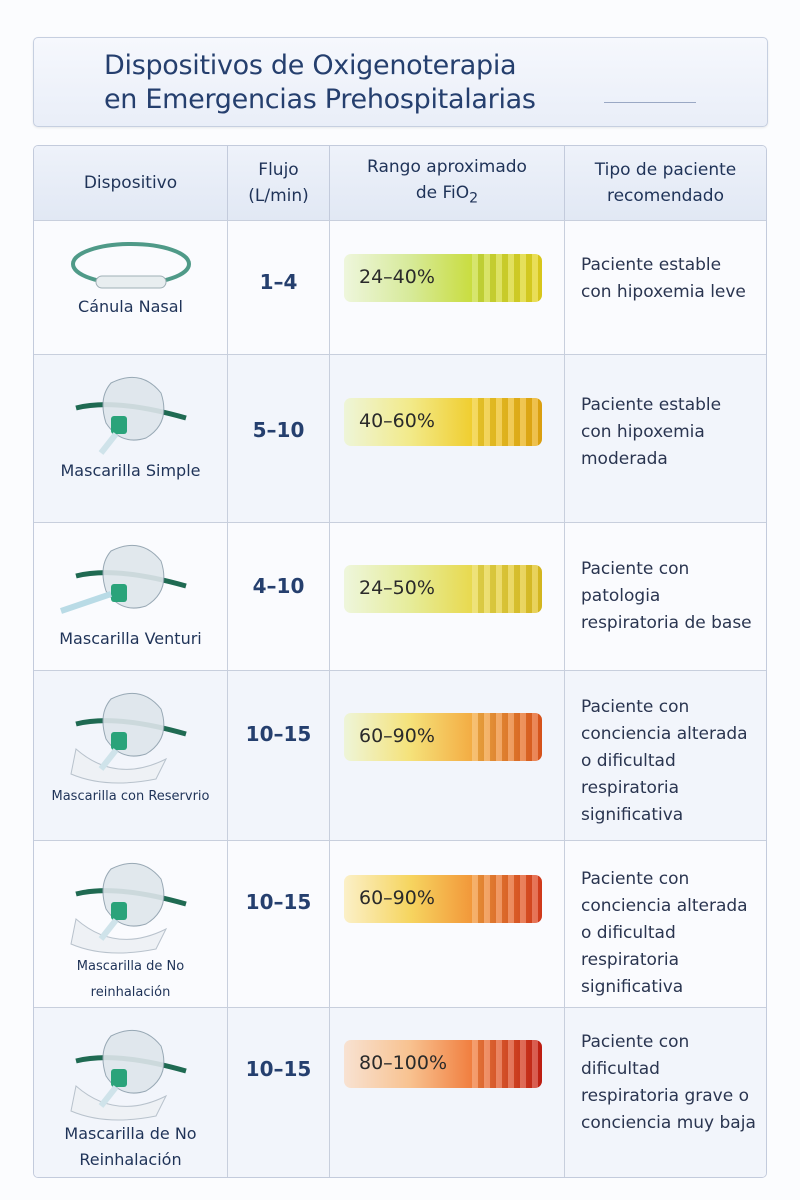 Image resolution: width=800 pixels, height=1200 pixels. Describe the element at coordinates (130, 306) in the screenshot. I see `device-name: Cánula Nasal` at that location.